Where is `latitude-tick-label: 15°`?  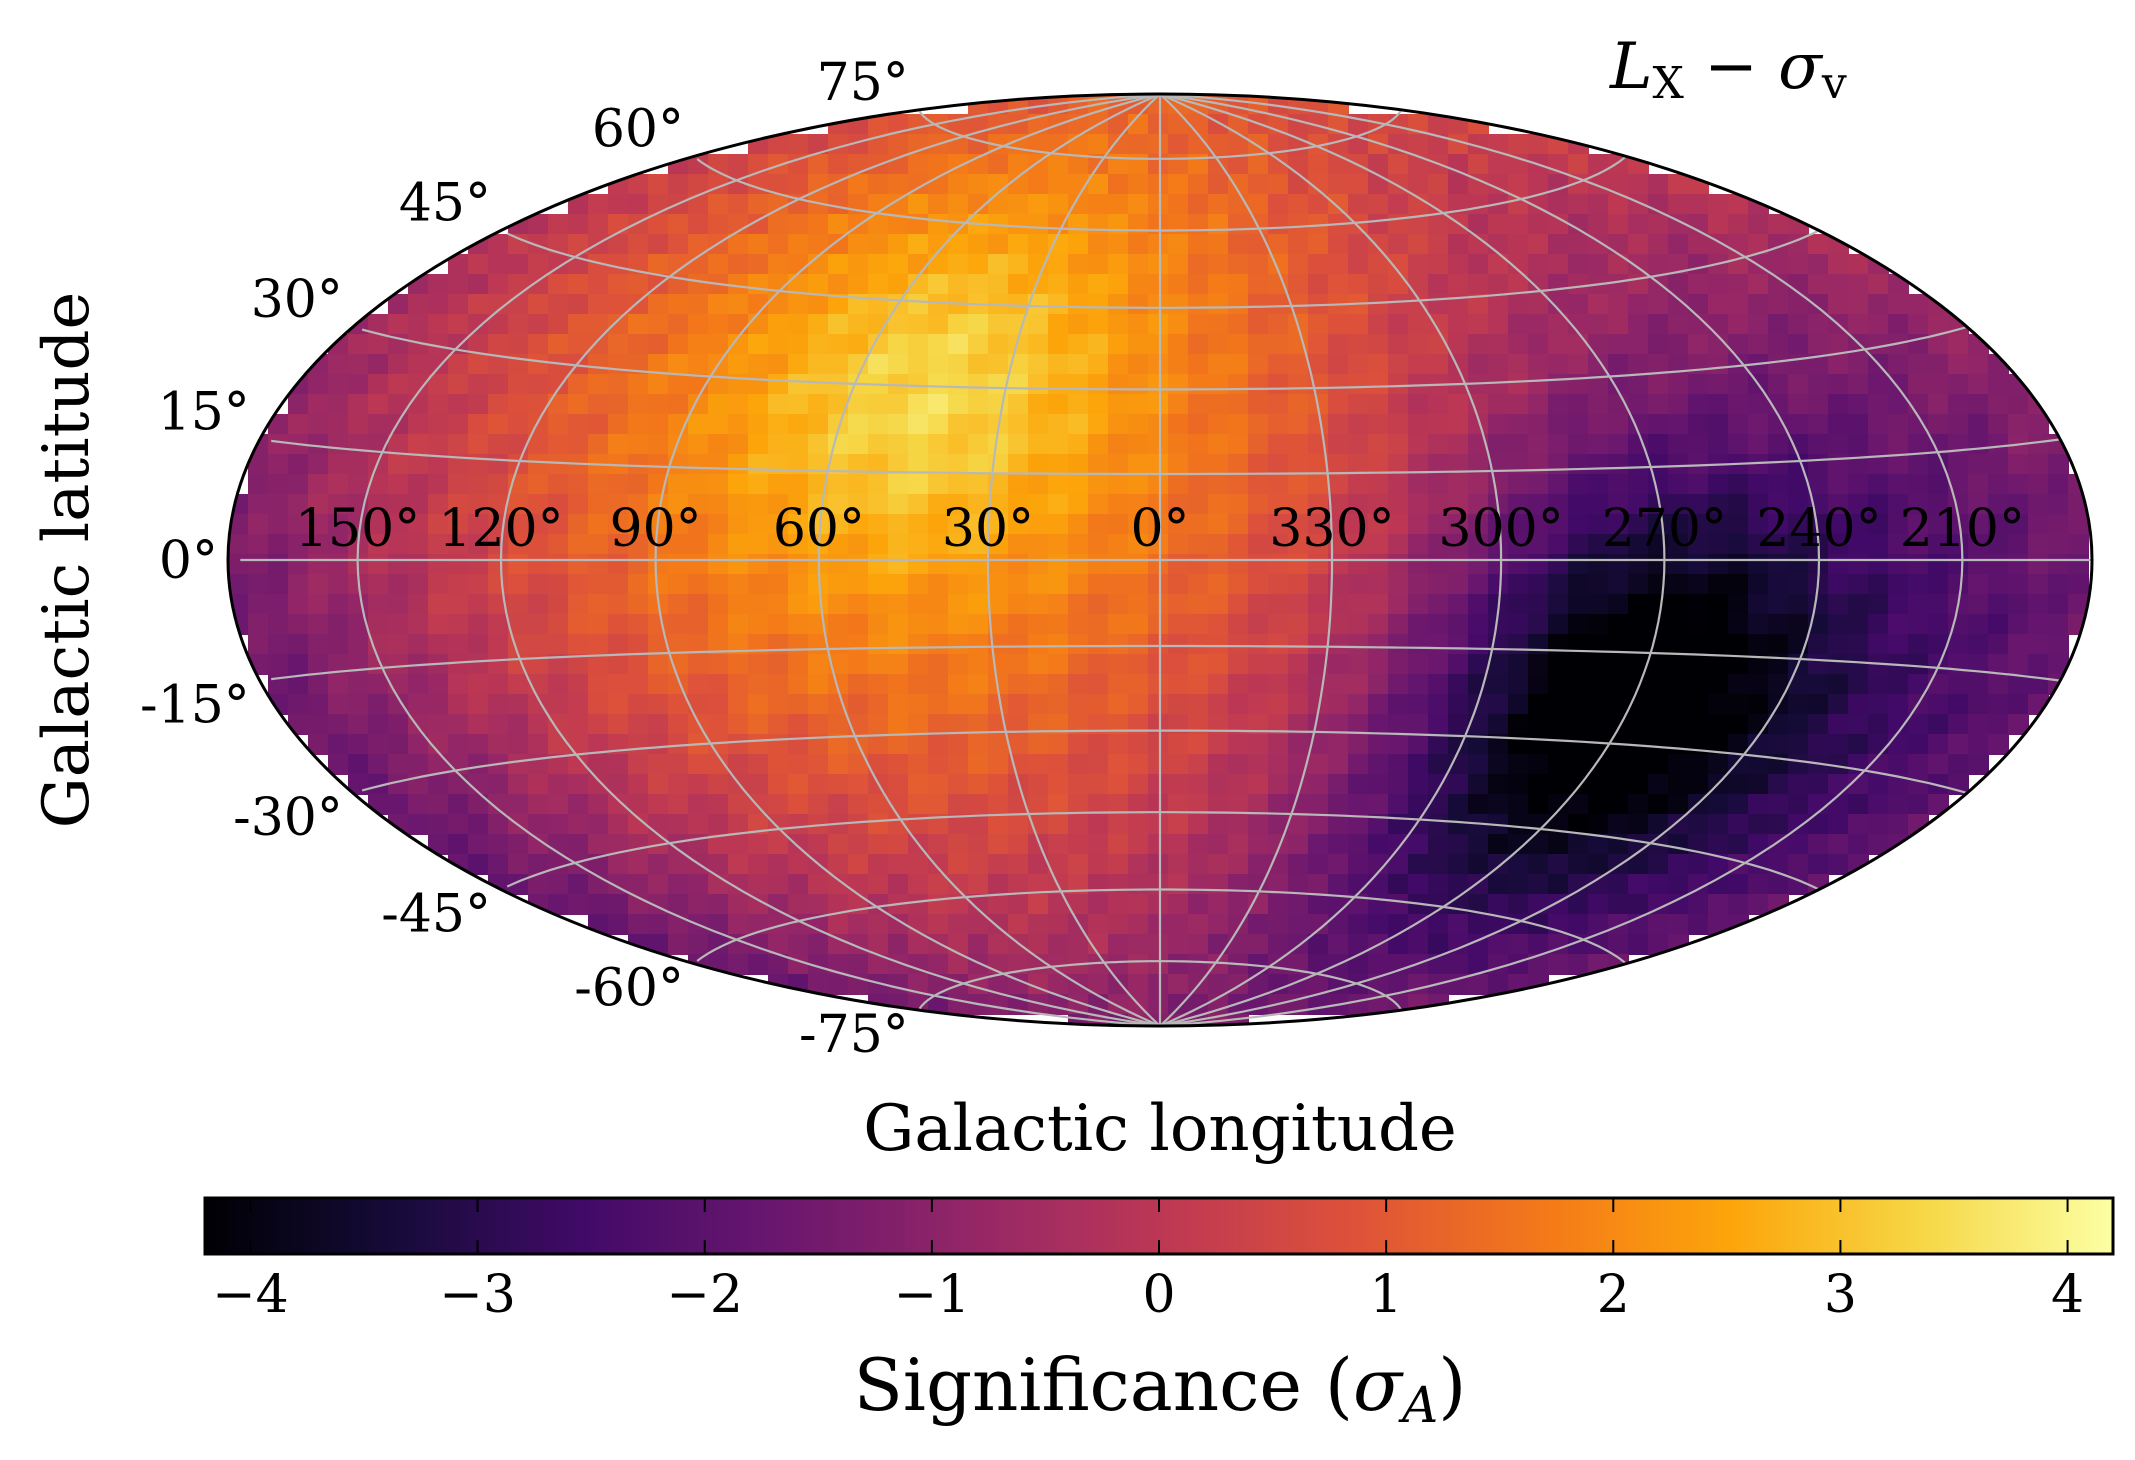 latitude-tick-label: 15° is located at coordinates (204, 412).